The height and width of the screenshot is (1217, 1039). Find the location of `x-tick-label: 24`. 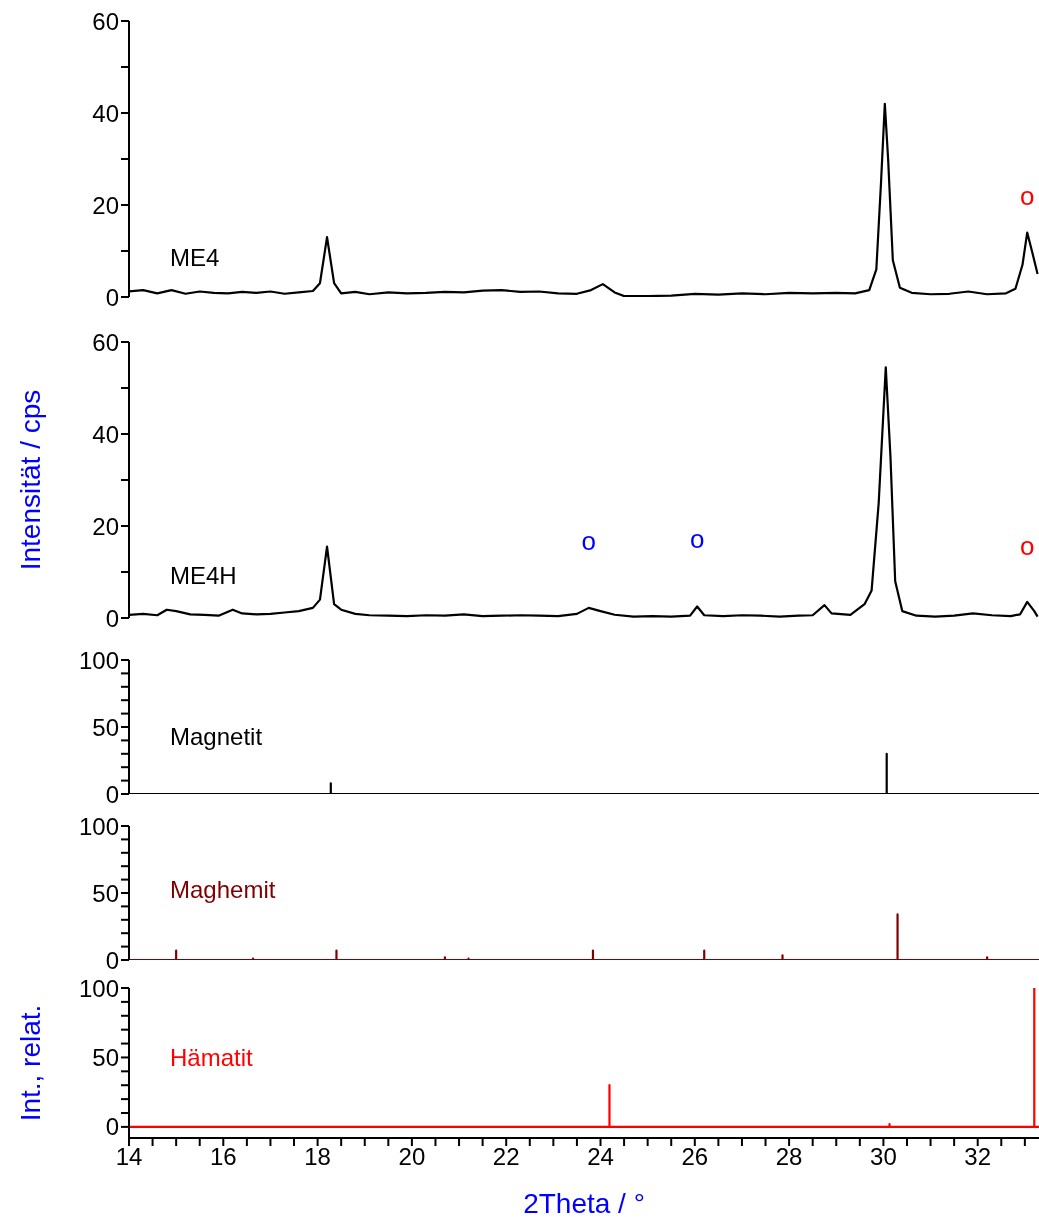

x-tick-label: 24 is located at coordinates (600, 1157).